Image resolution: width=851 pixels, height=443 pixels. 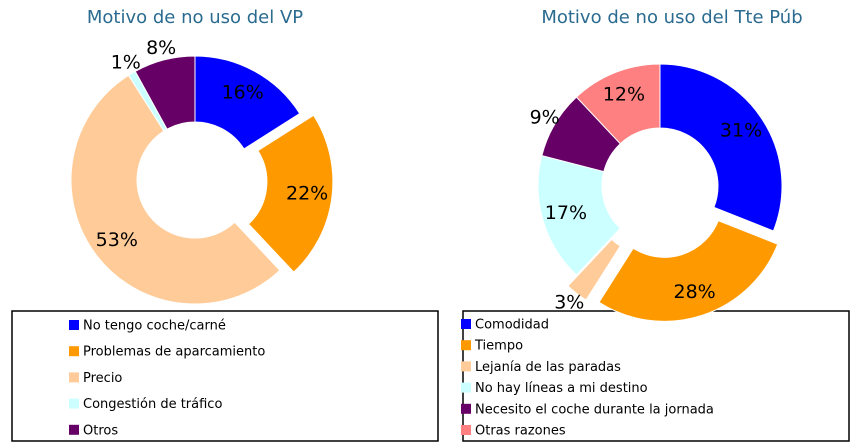 What do you see at coordinates (195, 17) in the screenshot?
I see `chart-title: Motivo de no uso del VP` at bounding box center [195, 17].